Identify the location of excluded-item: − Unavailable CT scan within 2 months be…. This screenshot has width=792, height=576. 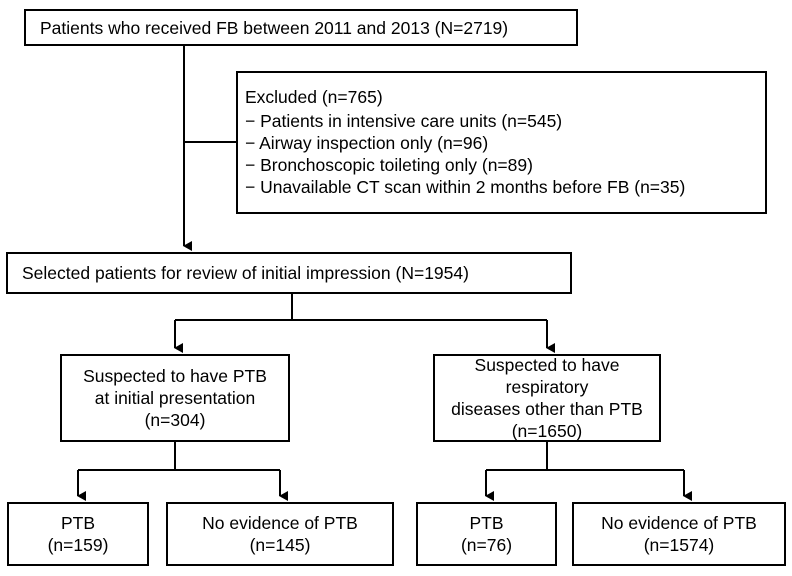
(465, 187).